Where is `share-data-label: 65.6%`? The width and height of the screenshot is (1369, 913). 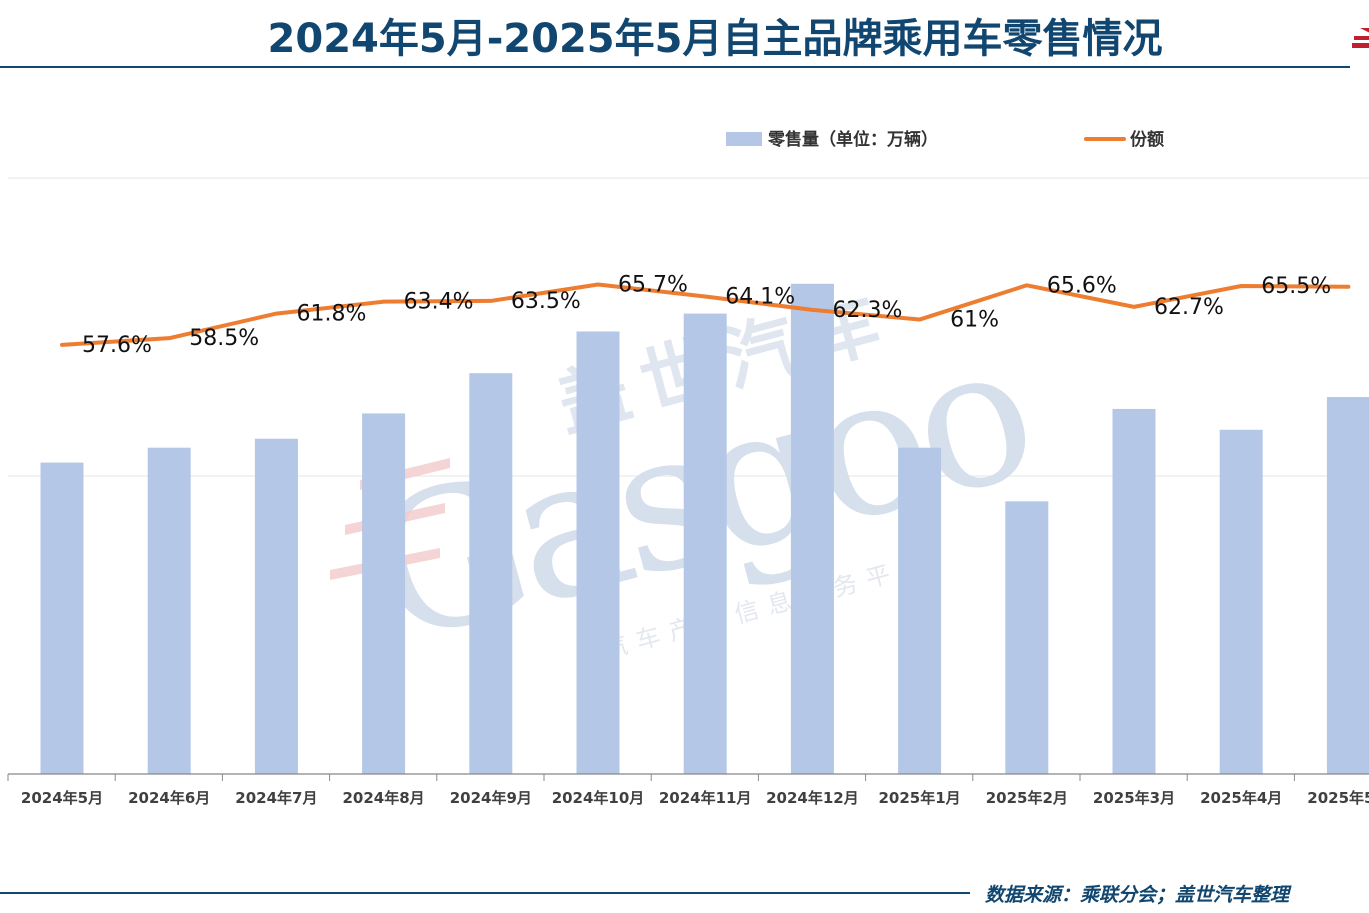 share-data-label: 65.6% is located at coordinates (1082, 285).